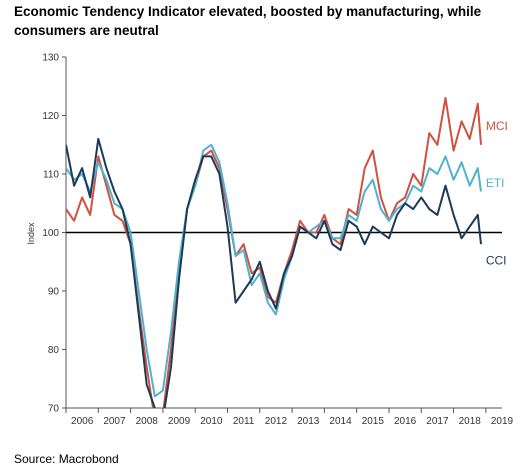 This screenshot has width=530, height=473. Describe the element at coordinates (373, 421) in the screenshot. I see `x-tick-label: 2015` at that location.